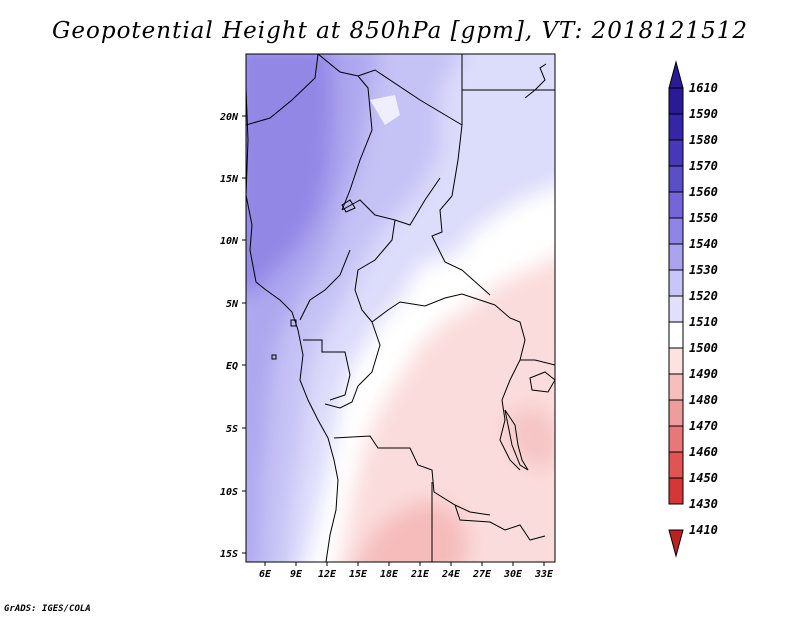 The width and height of the screenshot is (800, 618). What do you see at coordinates (375, 271) in the screenshot?
I see `cameroon-chad-border` at bounding box center [375, 271].